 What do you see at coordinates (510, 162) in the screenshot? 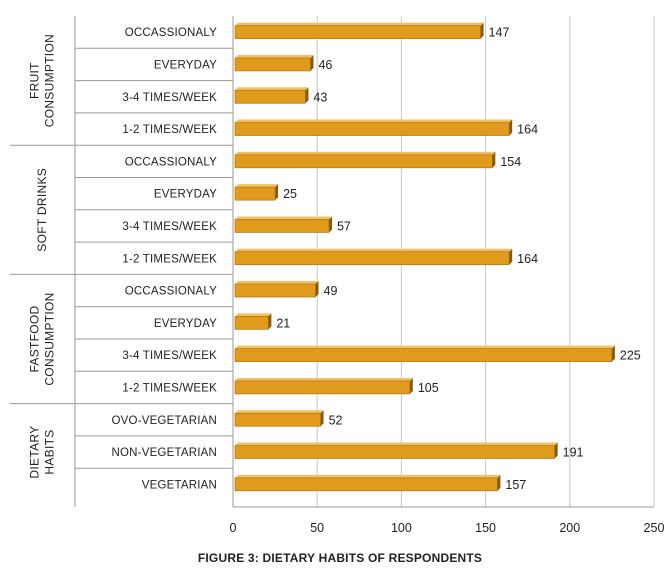
I see `bar-value-label: 154` at bounding box center [510, 162].